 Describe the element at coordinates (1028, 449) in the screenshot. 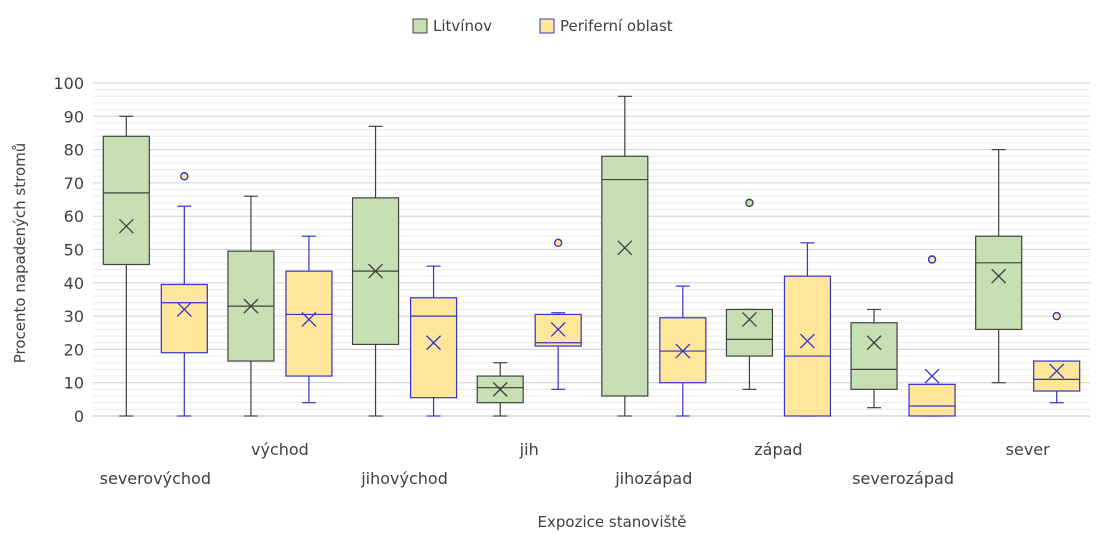

I see `x-category-label: sever` at that location.